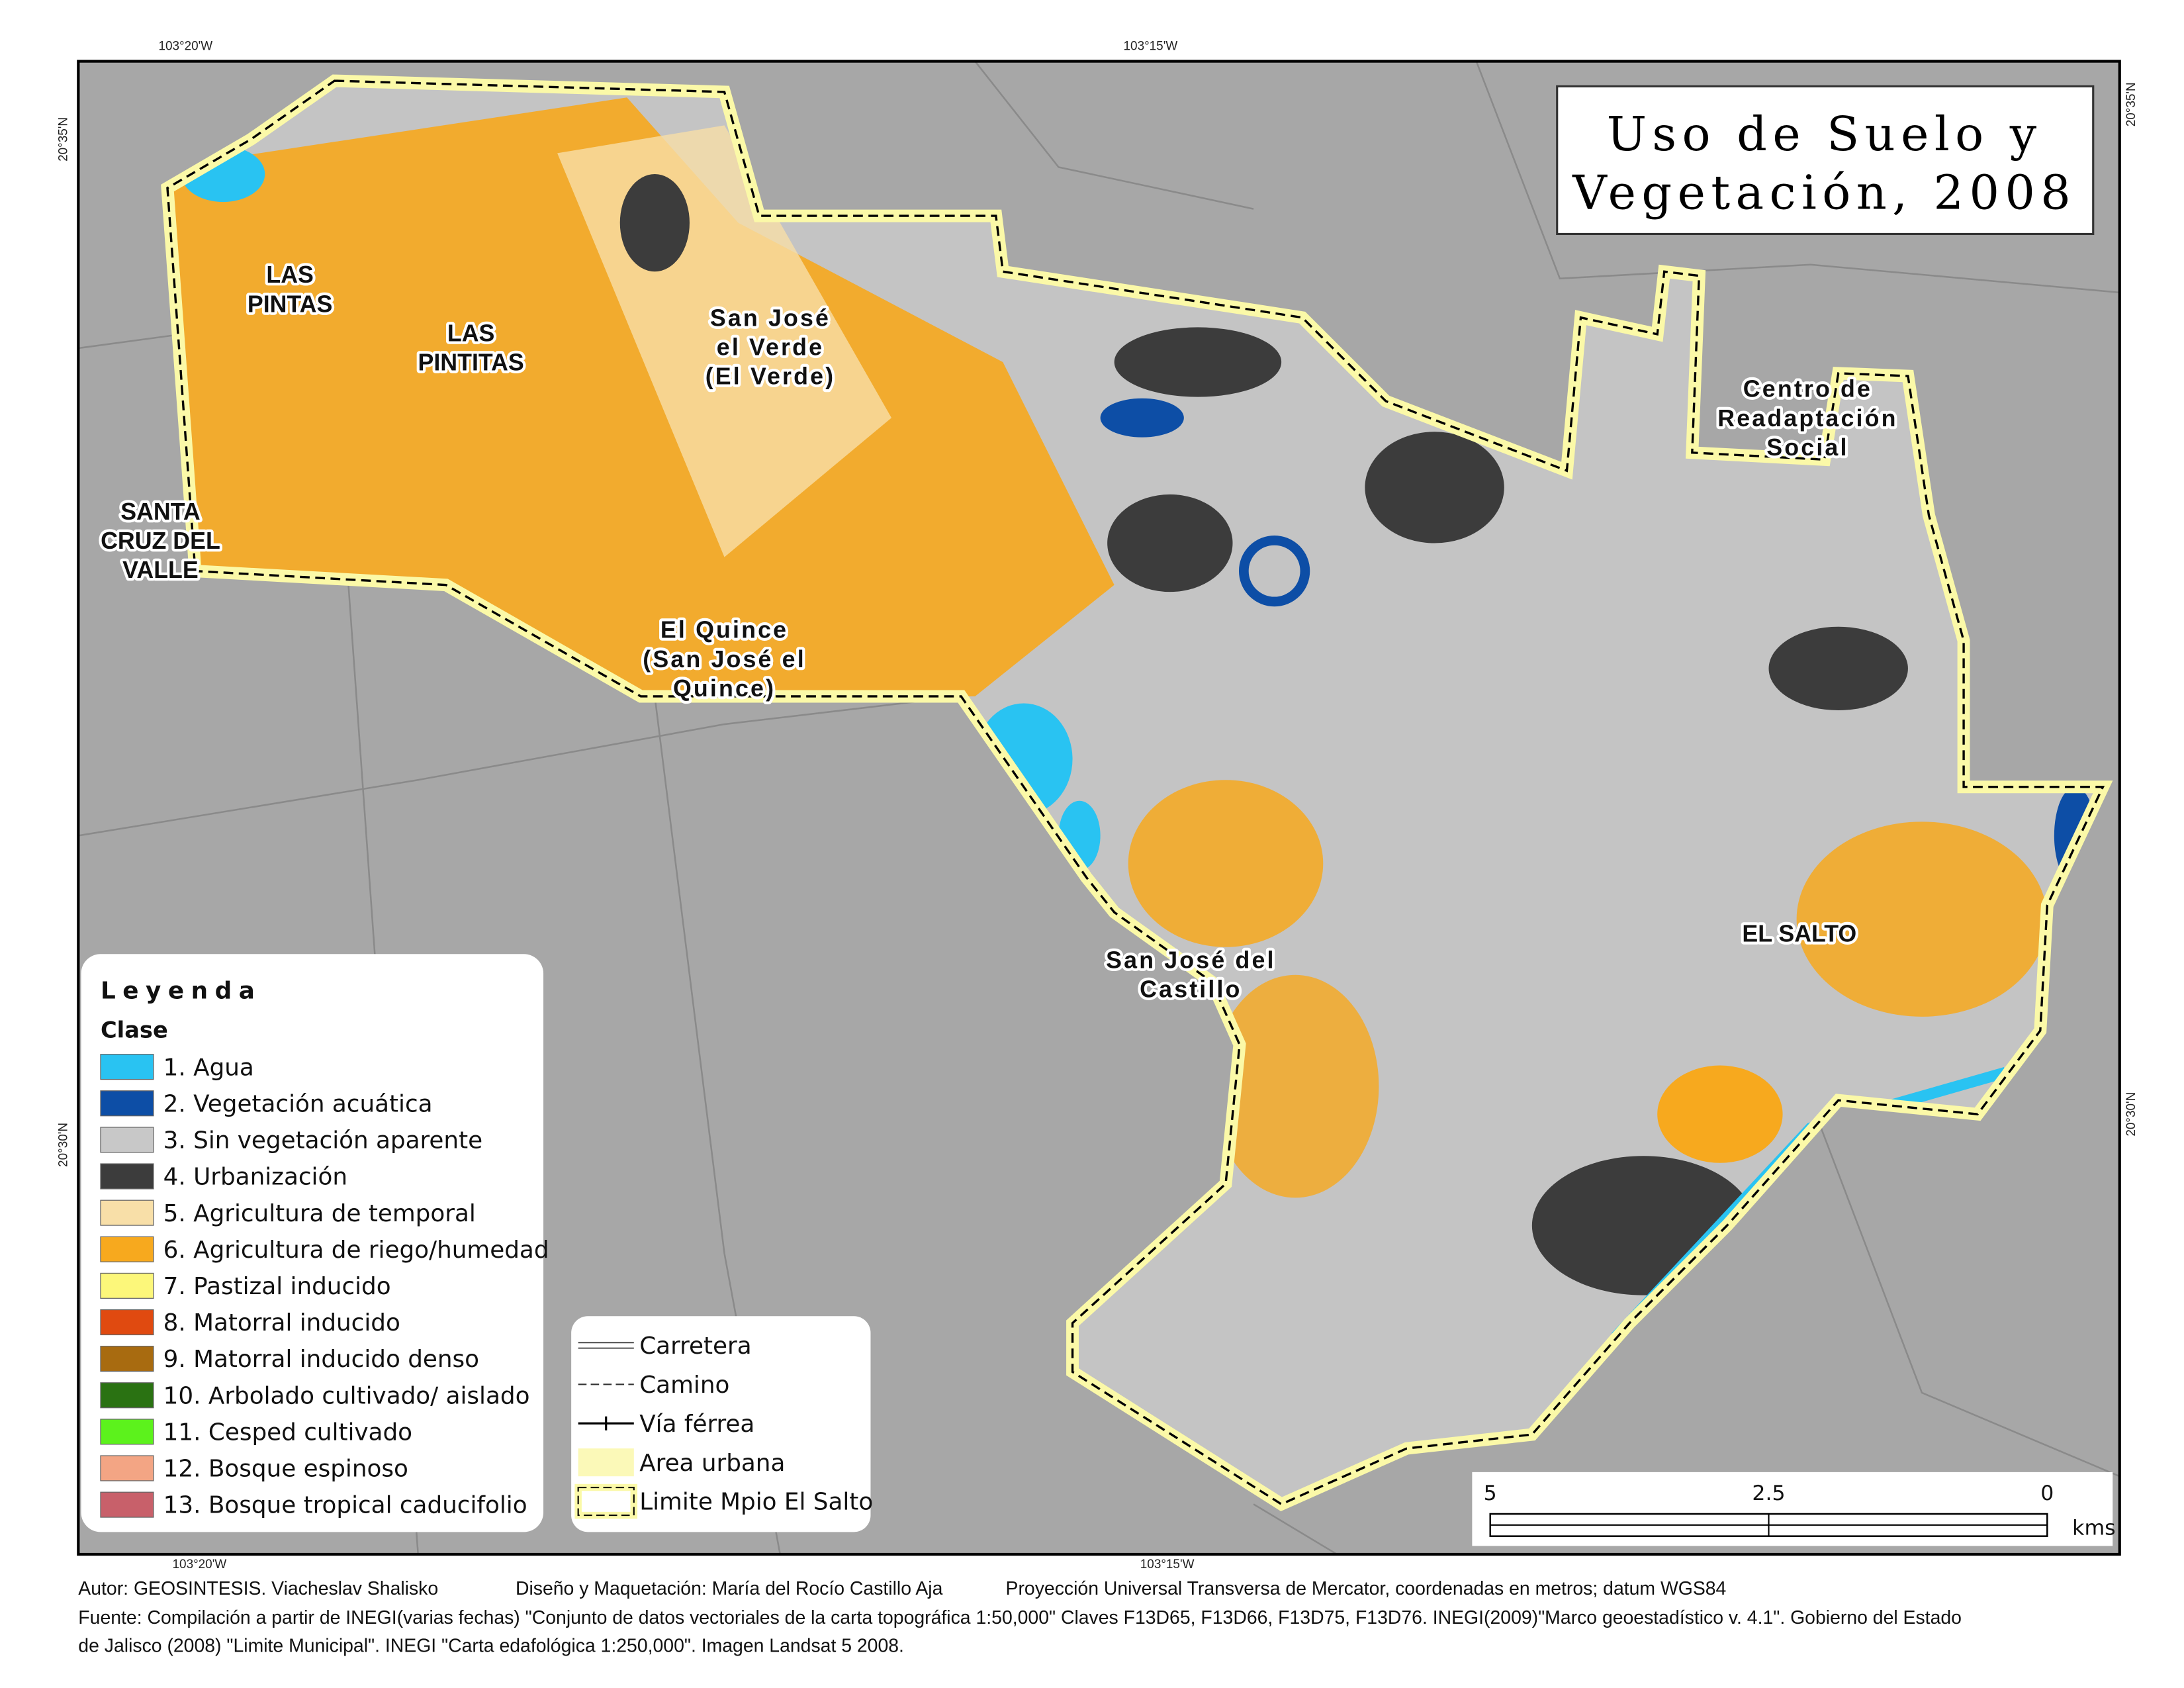  I want to click on line-legend-label: Area urbana, so click(712, 1463).